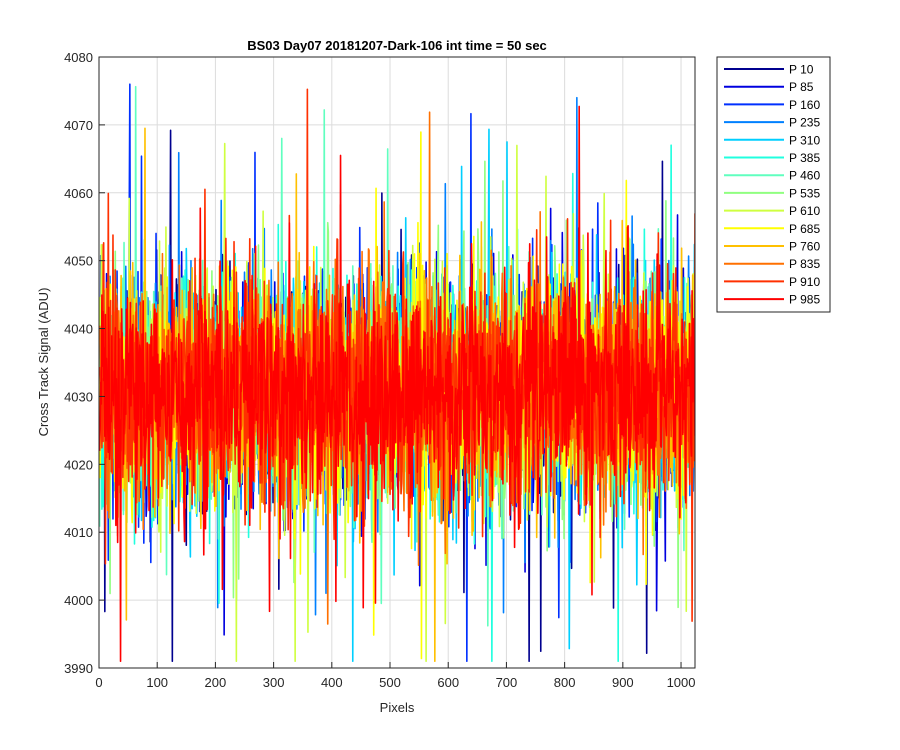 This screenshot has width=900, height=750. What do you see at coordinates (78, 668) in the screenshot?
I see `y-tick-label: 3990` at bounding box center [78, 668].